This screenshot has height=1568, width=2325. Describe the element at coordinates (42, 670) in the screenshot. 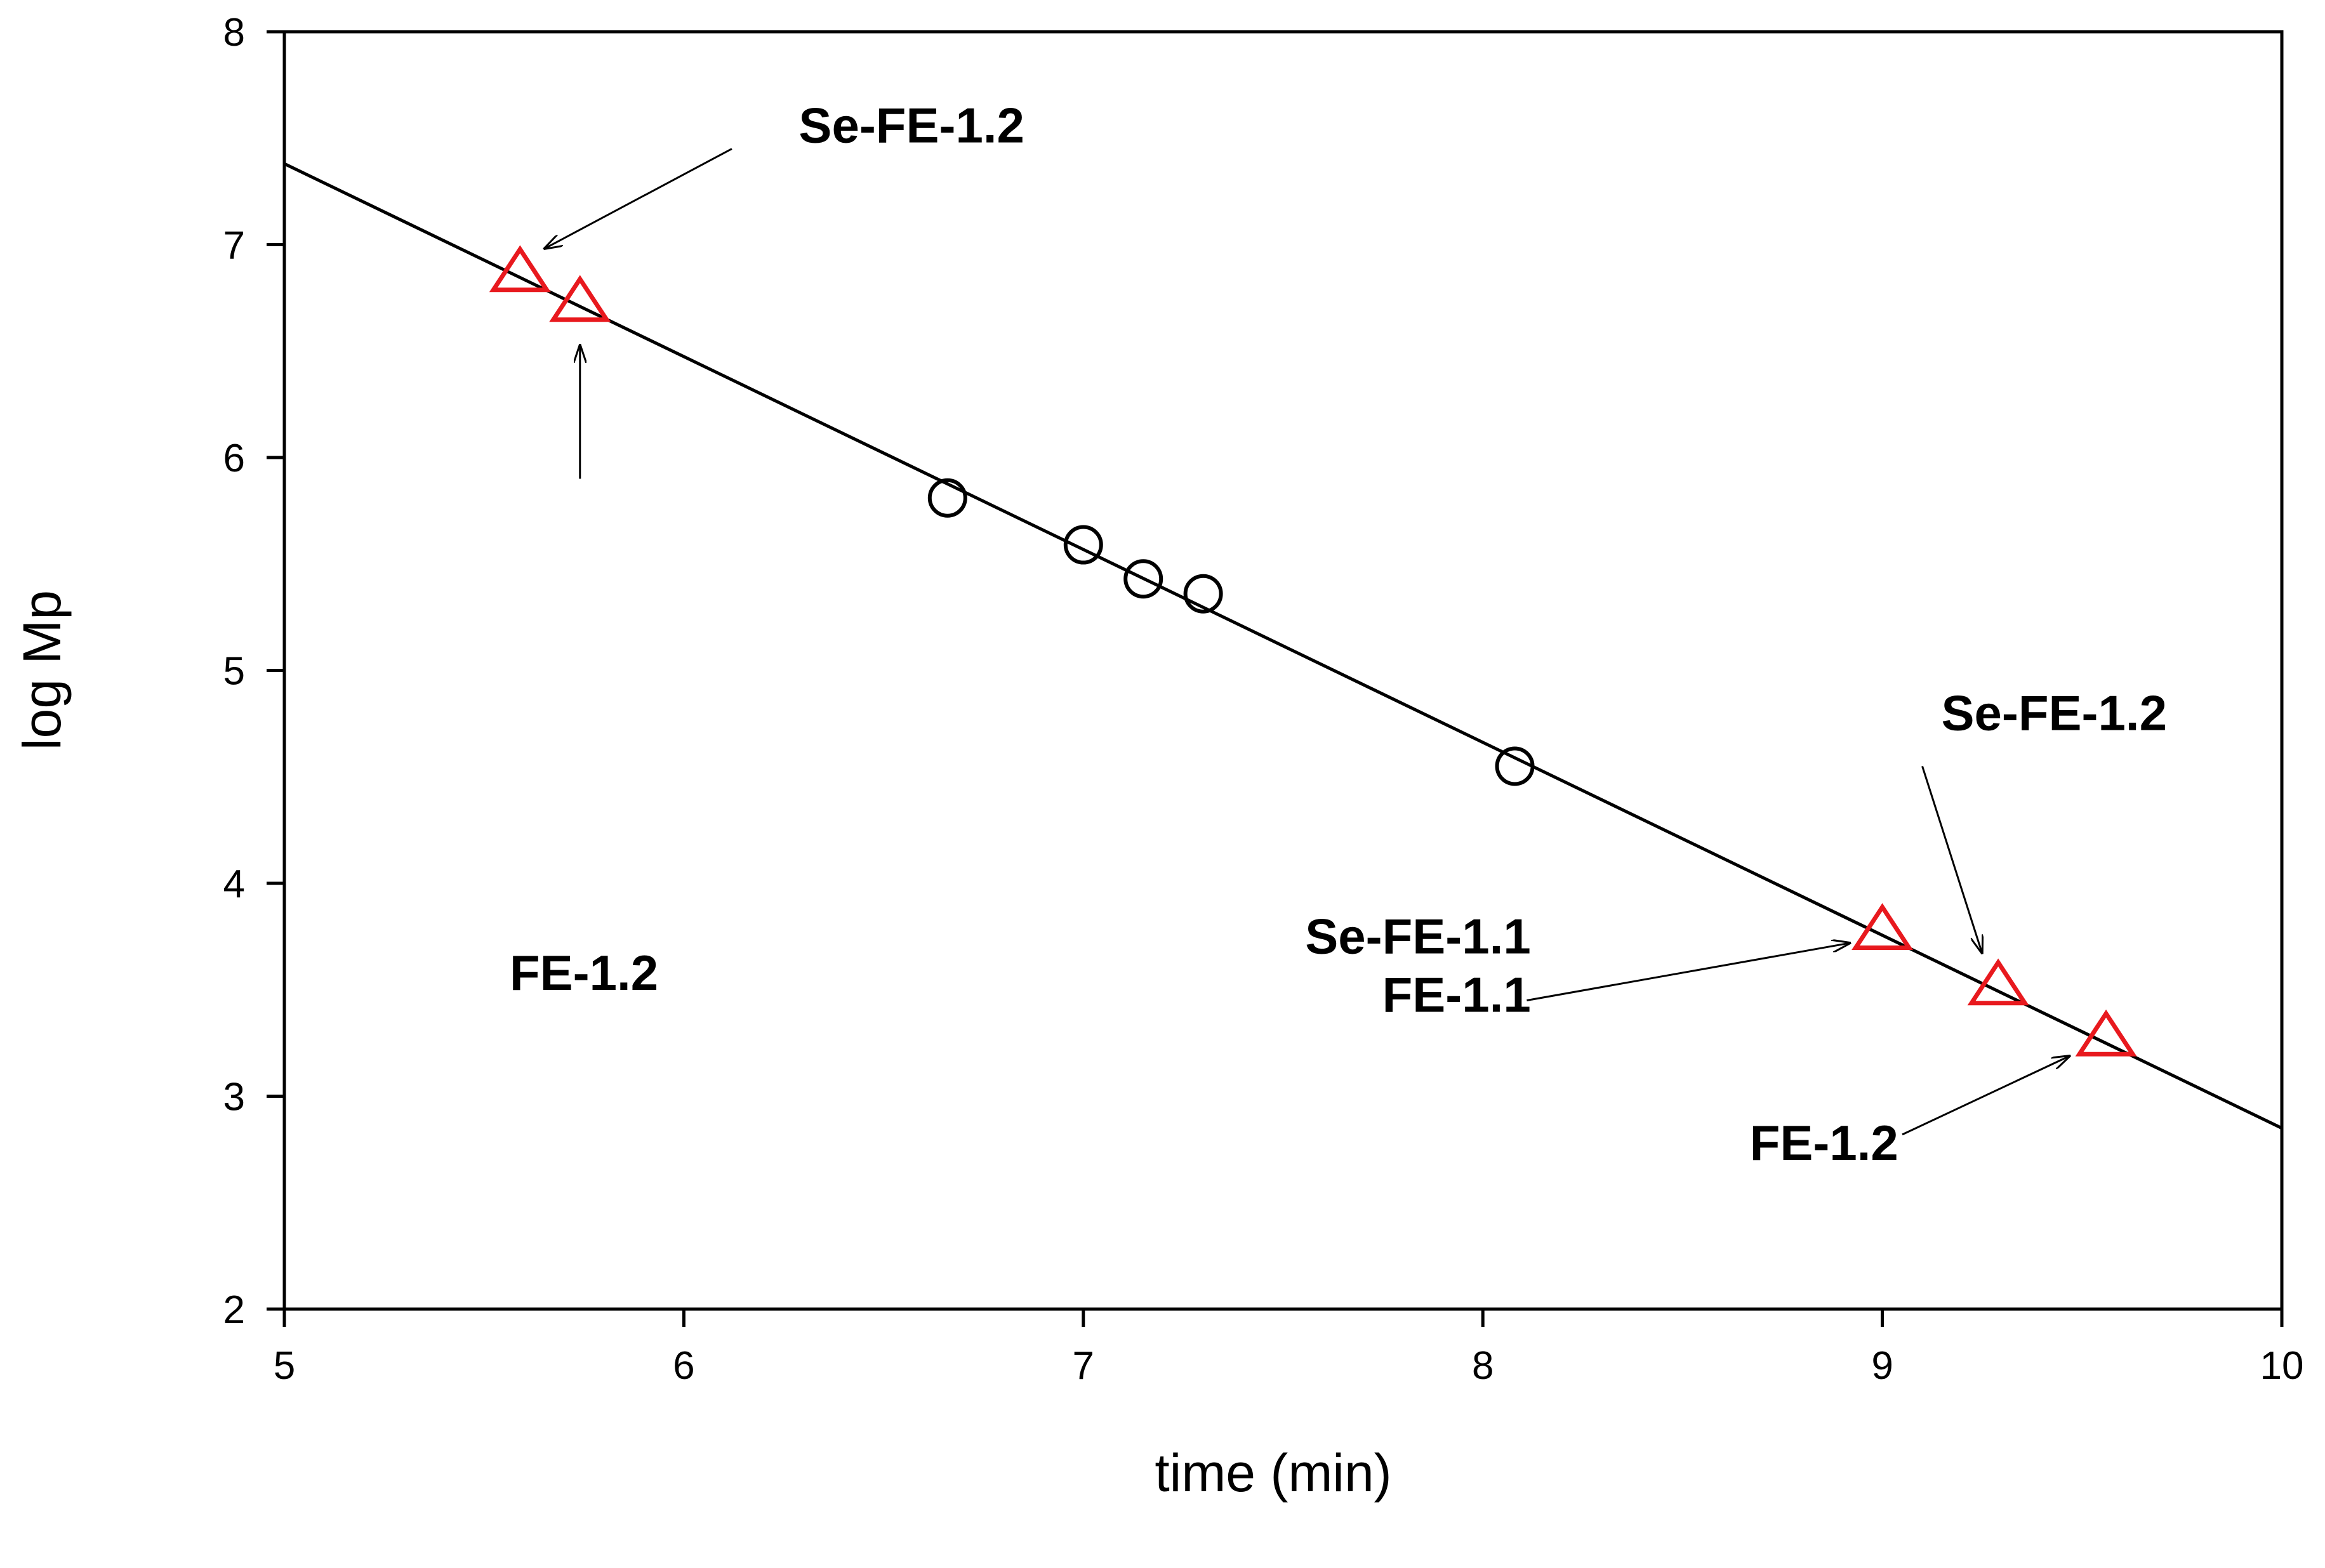

I see `y-axis-title: log Mp` at that location.